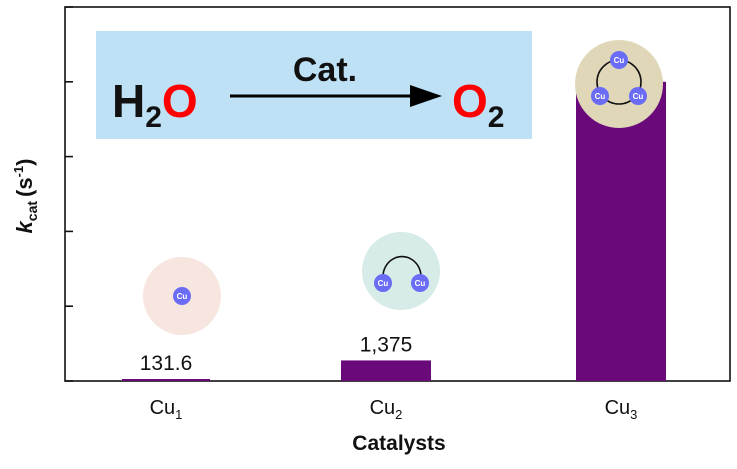  I want to click on cluster-bond, so click(402, 269).